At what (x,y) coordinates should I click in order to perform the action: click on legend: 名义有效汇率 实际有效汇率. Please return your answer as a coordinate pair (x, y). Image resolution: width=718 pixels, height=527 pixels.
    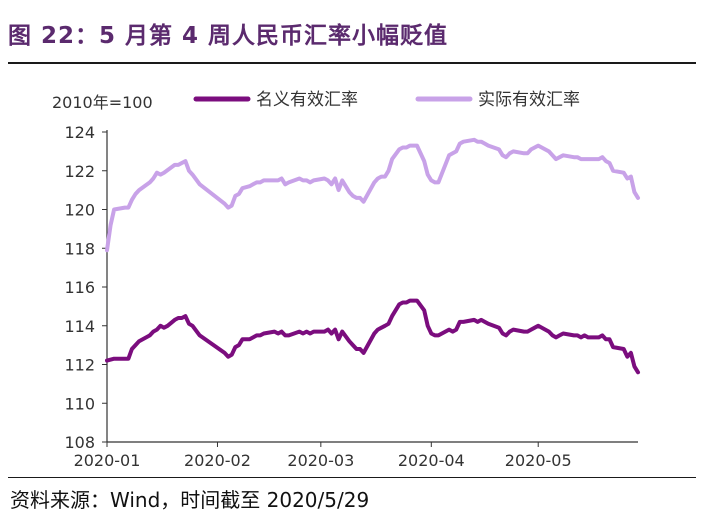
    Looking at the image, I should click on (386, 100).